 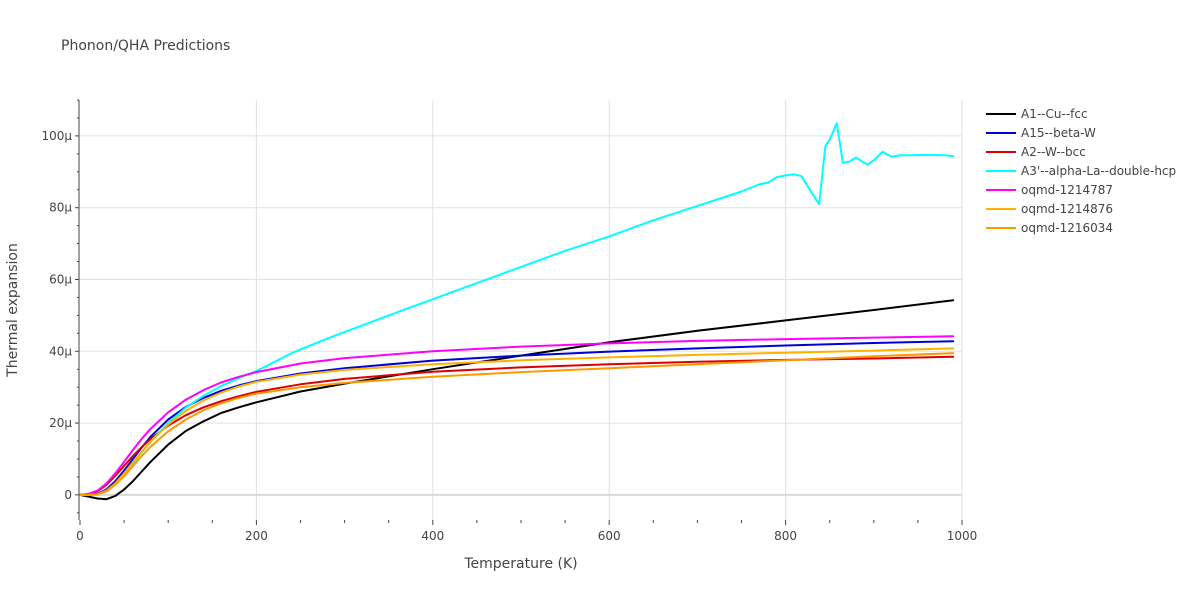 What do you see at coordinates (60, 423) in the screenshot?
I see `y-tick-label: 20μ` at bounding box center [60, 423].